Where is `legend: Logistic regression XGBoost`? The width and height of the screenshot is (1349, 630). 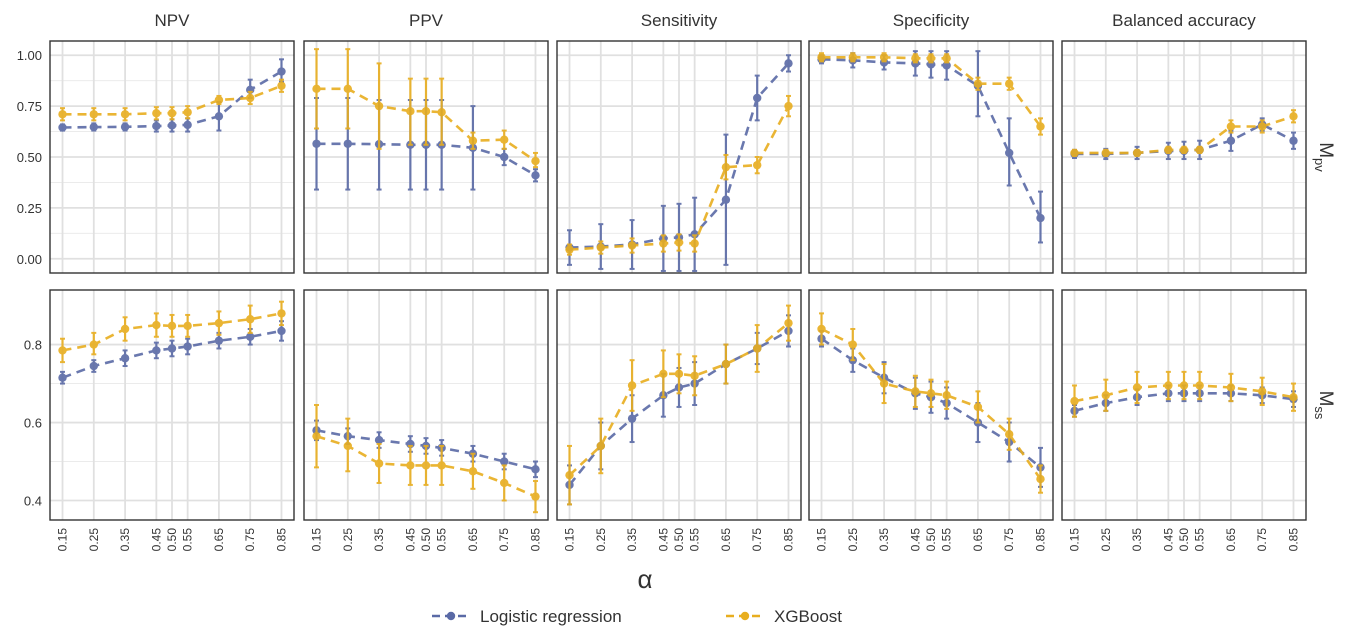 legend: Logistic regression XGBoost is located at coordinates (637, 616).